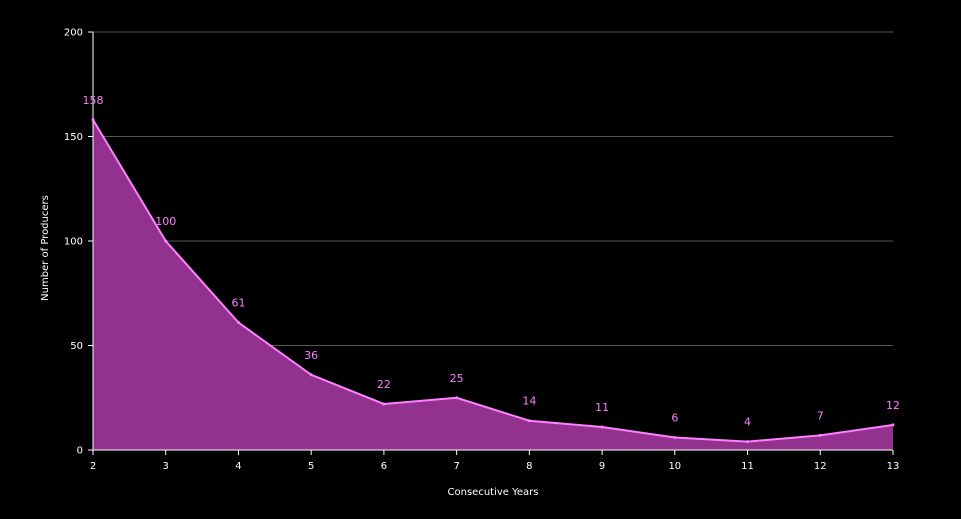 This screenshot has width=961, height=519. Describe the element at coordinates (529, 401) in the screenshot. I see `data-label: 14` at that location.